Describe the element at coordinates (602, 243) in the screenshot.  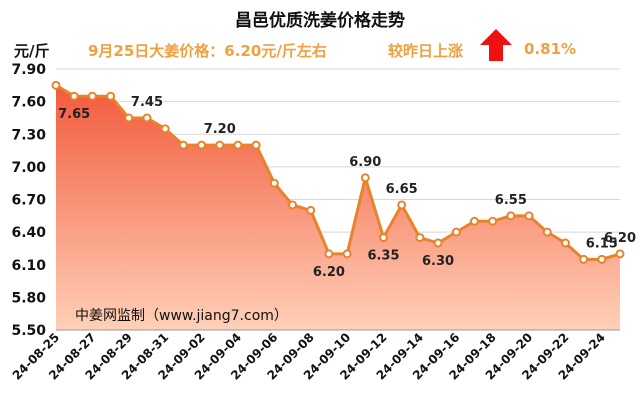
I see `data-label: 6.15` at that location.